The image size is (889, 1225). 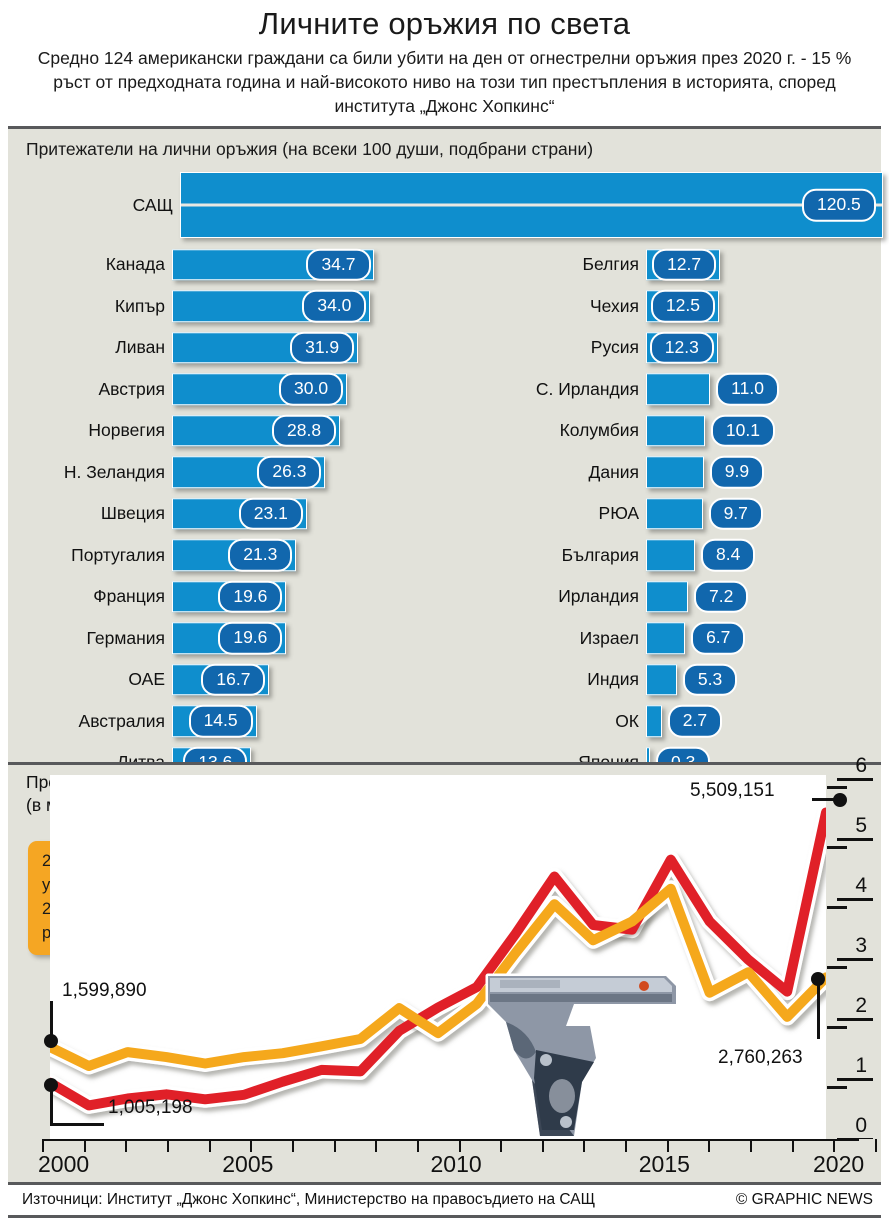 I want to click on bar-row: Колумбия 10.1, so click(x=690, y=431).